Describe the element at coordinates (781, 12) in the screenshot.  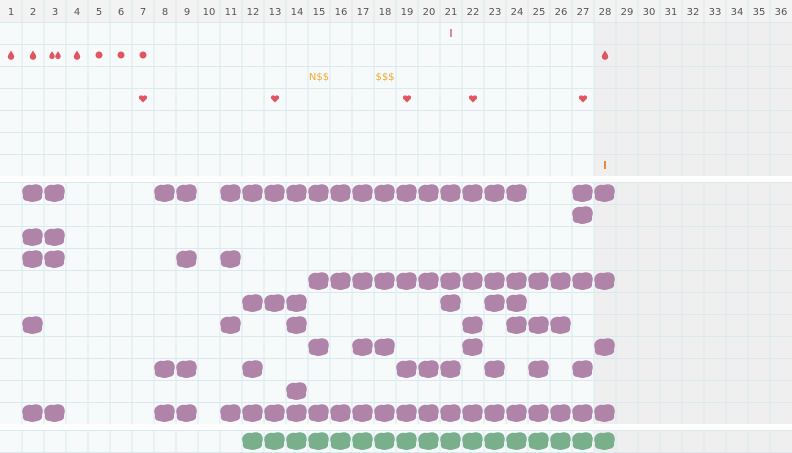
I see `day-number: 36` at that location.